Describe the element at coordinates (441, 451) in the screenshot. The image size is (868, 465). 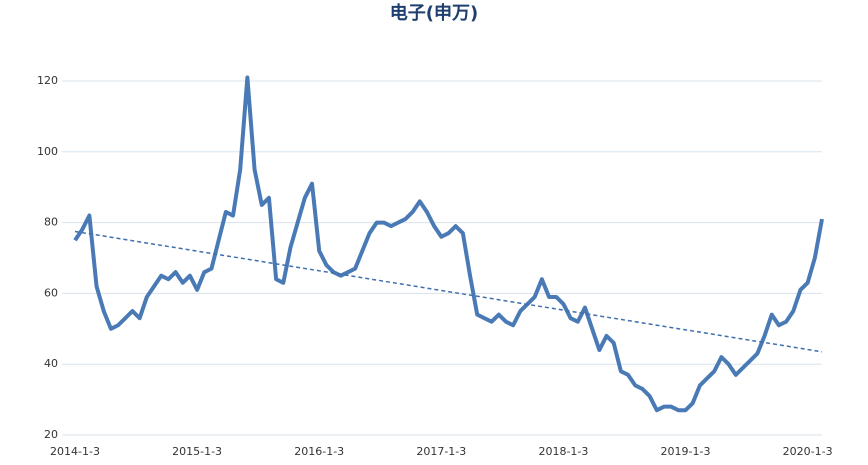
I see `x-tick-label: 2017-1-3` at that location.